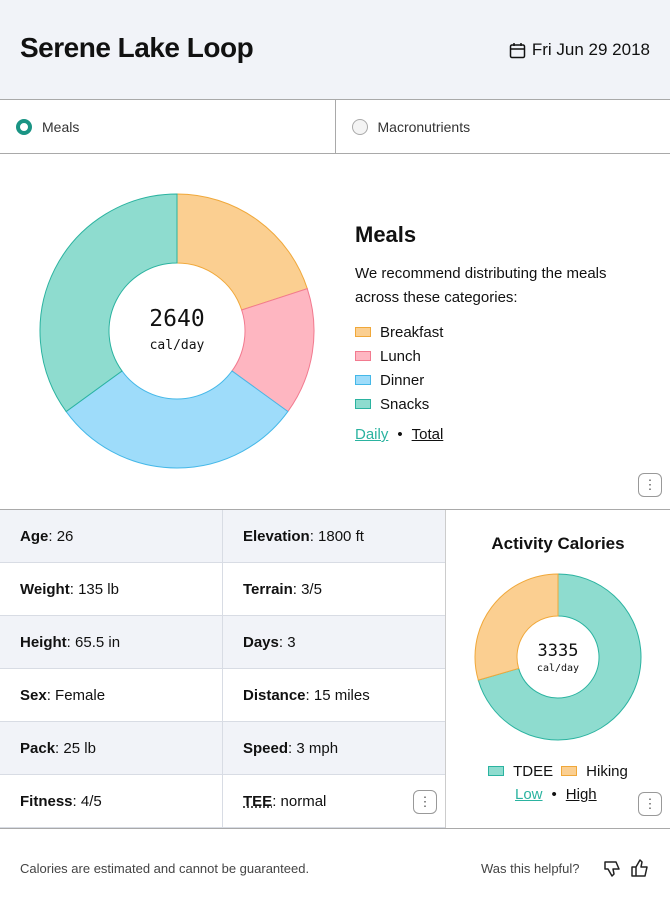  Describe the element at coordinates (24, 126) in the screenshot. I see `radio-meals` at that location.